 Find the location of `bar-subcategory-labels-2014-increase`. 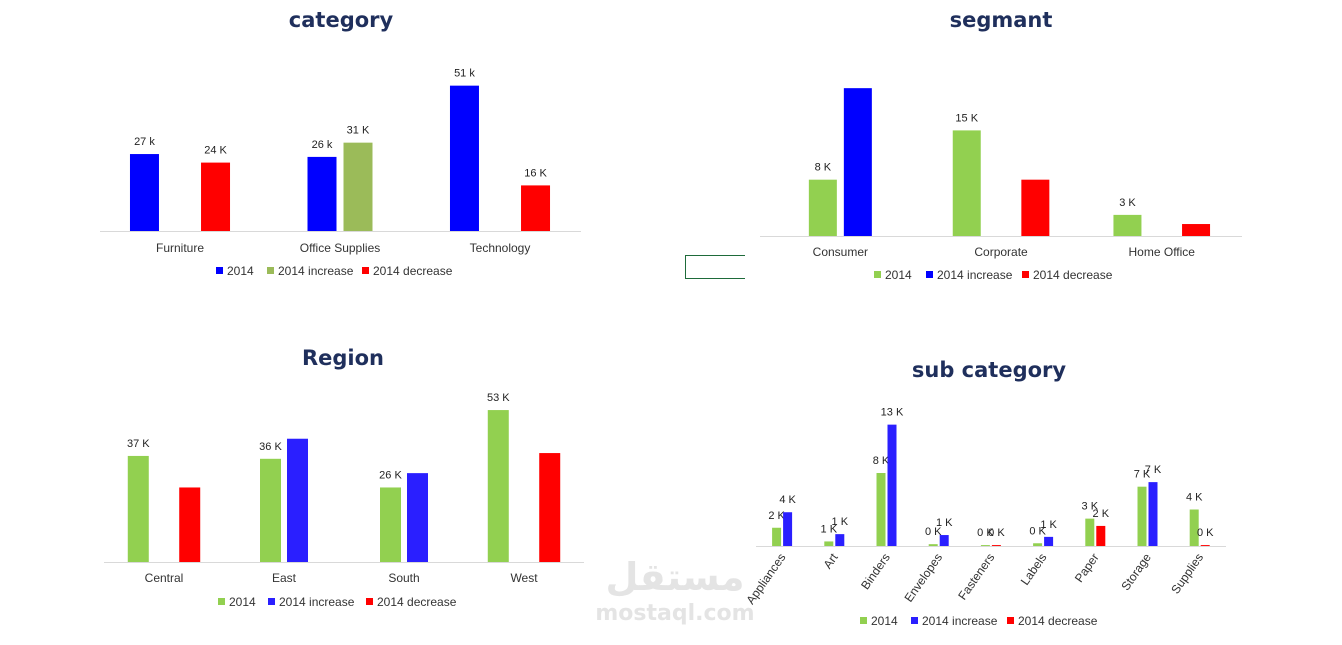

bar-subcategory-labels-2014-increase is located at coordinates (1049, 541).